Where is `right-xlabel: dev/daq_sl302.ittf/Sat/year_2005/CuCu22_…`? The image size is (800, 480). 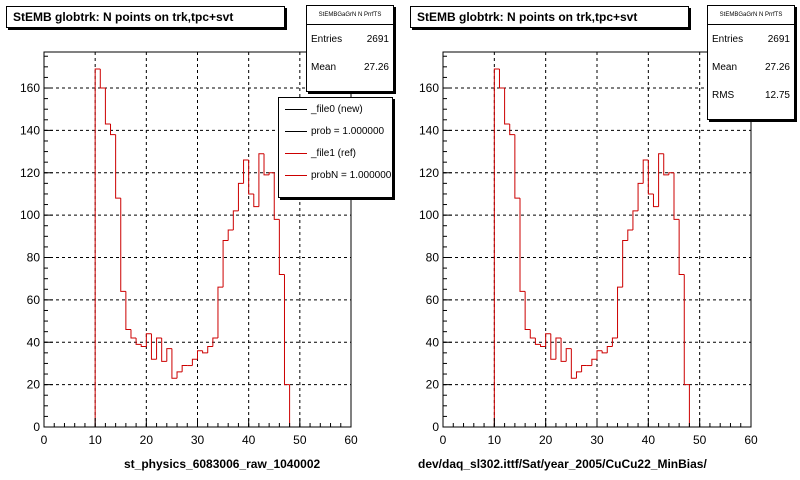 right-xlabel: dev/daq_sl302.ittf/Sat/year_2005/CuCu22_… is located at coordinates (562, 464).